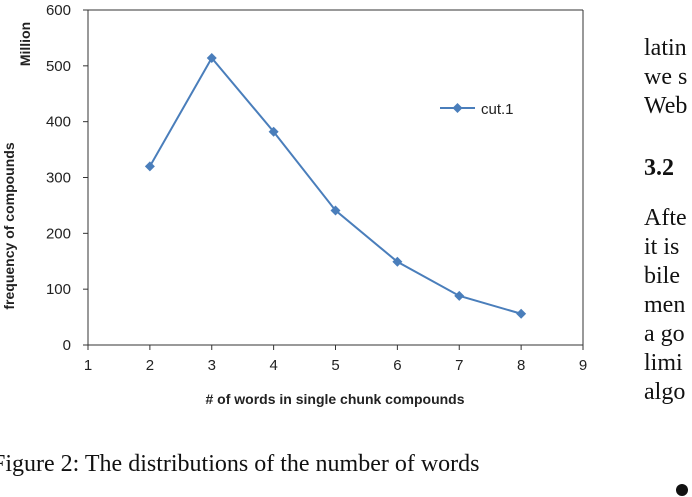  What do you see at coordinates (58, 10) in the screenshot?
I see `y-tick-label: 600` at bounding box center [58, 10].